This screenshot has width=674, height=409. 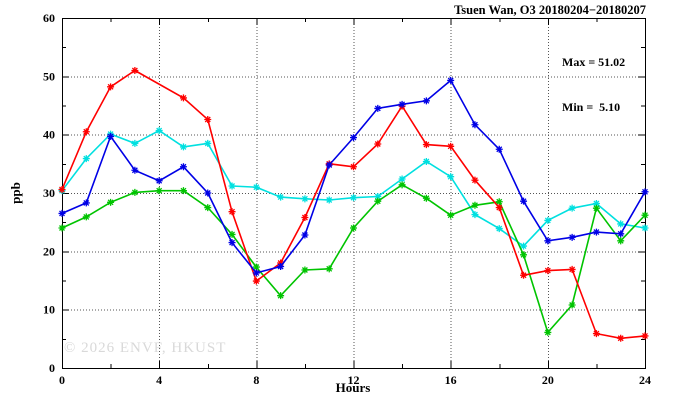 What do you see at coordinates (15, 193) in the screenshot?
I see `y-axis-label: ppb` at bounding box center [15, 193].